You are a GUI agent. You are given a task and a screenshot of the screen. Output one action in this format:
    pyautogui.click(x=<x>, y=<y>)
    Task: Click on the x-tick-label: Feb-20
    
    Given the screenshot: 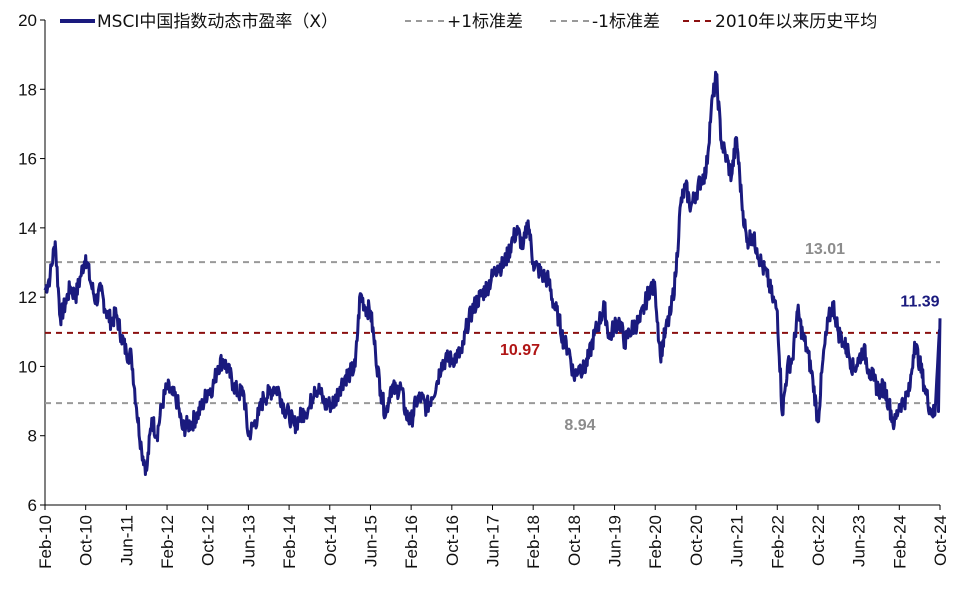 What is the action you would take?
    pyautogui.click(x=655, y=542)
    